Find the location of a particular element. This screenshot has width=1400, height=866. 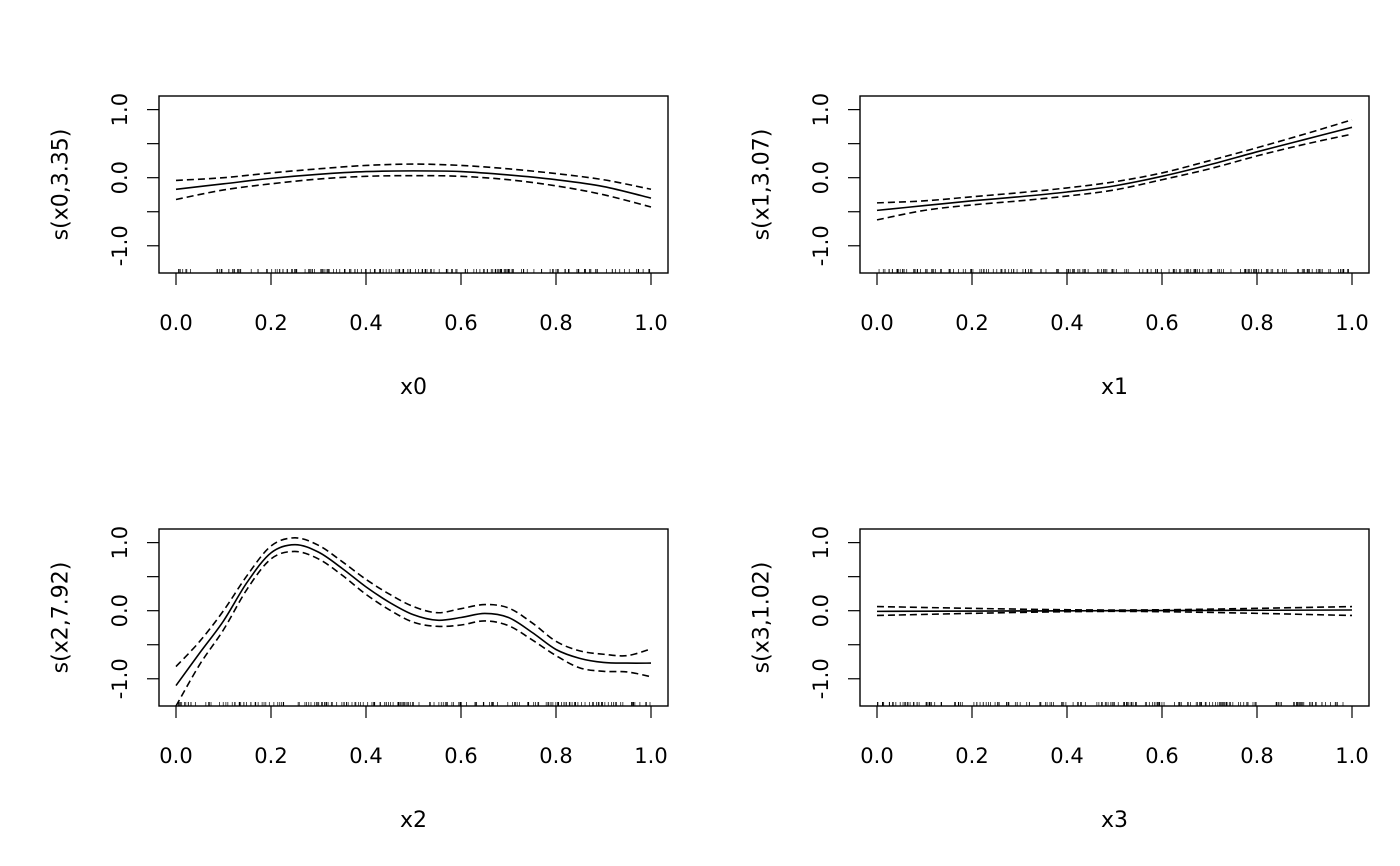

y-axis-label: s(x1,3.07) is located at coordinates (762, 185).